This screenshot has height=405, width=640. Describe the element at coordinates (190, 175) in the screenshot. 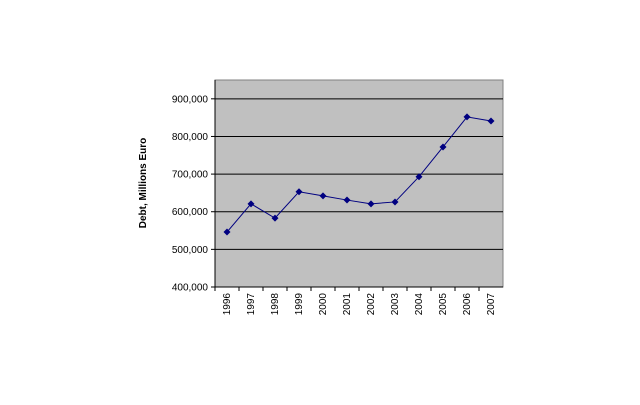

I see `y-tick-label: 700,000` at that location.